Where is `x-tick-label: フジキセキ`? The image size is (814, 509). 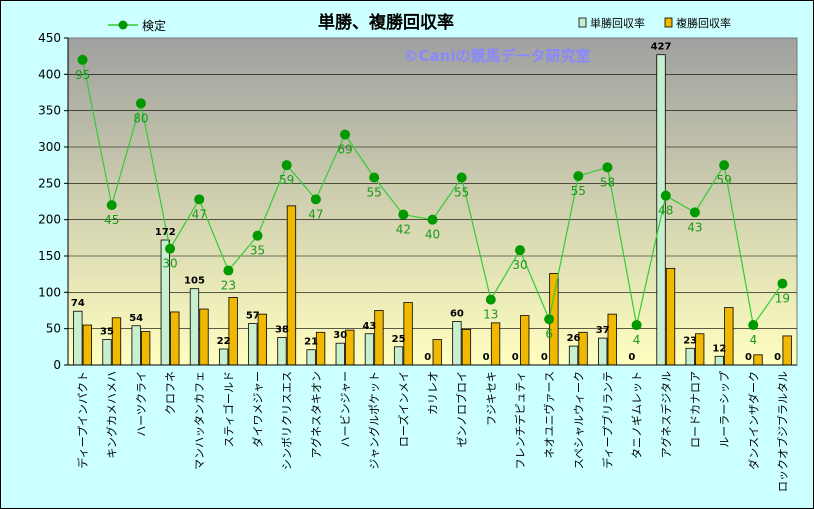 x-tick-label: フジキセキ is located at coordinates (491, 398).